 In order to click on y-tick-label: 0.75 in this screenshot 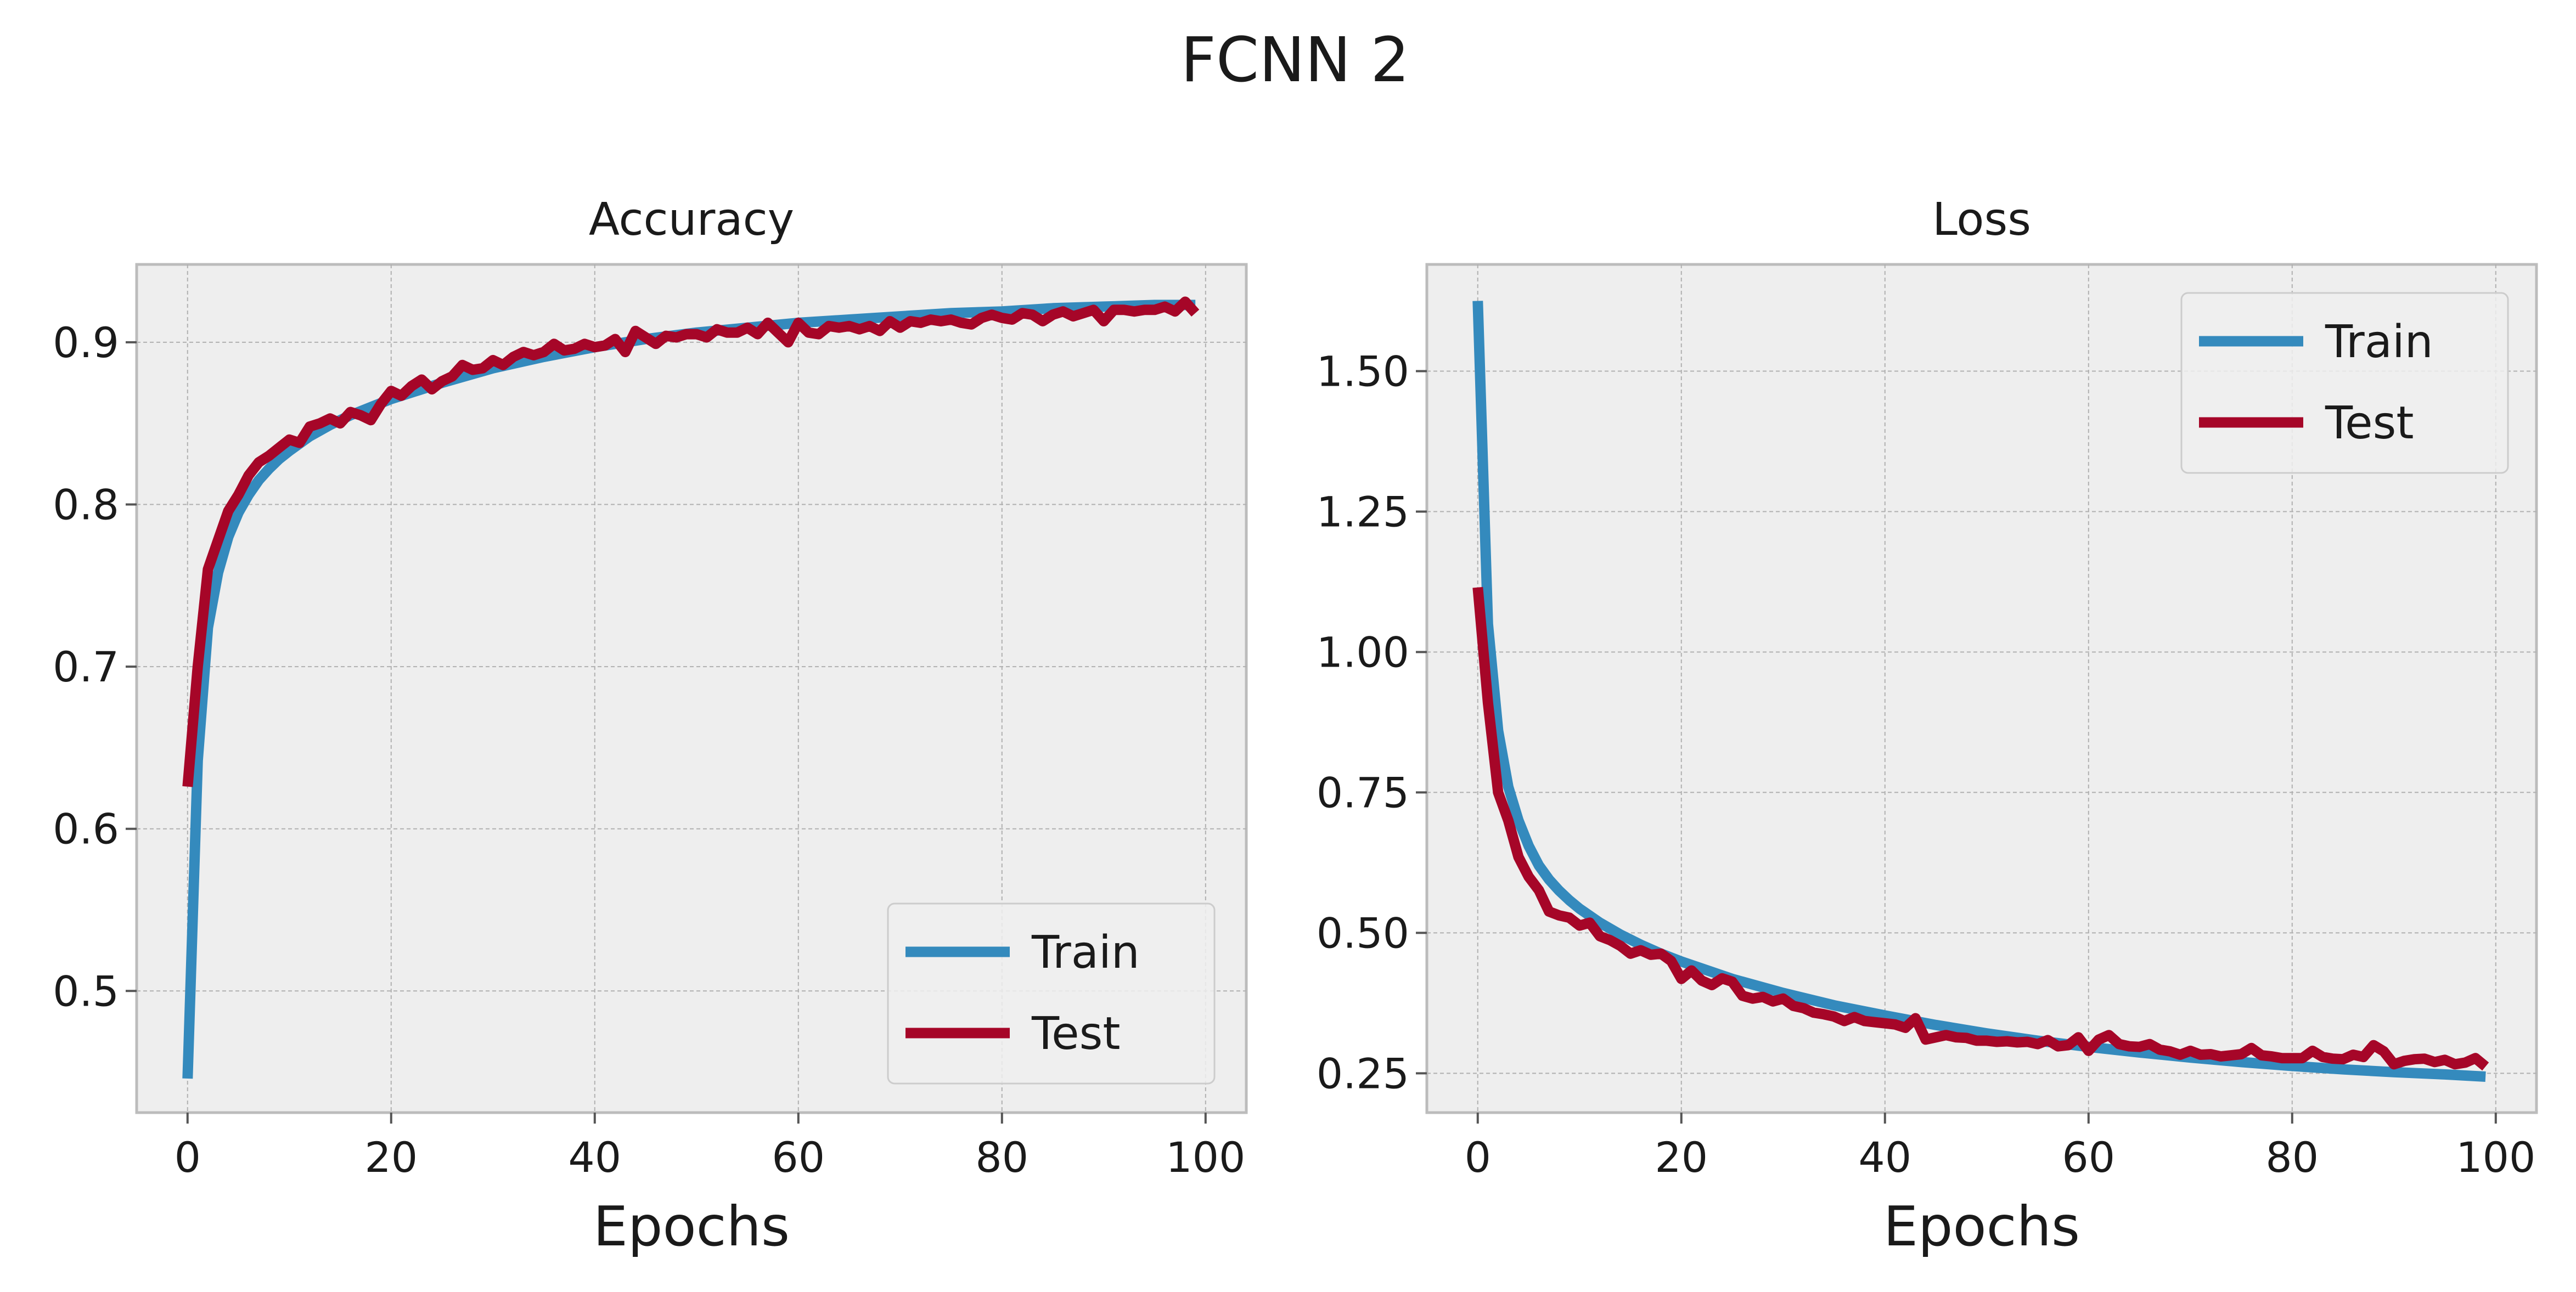, I will do `click(1363, 792)`.